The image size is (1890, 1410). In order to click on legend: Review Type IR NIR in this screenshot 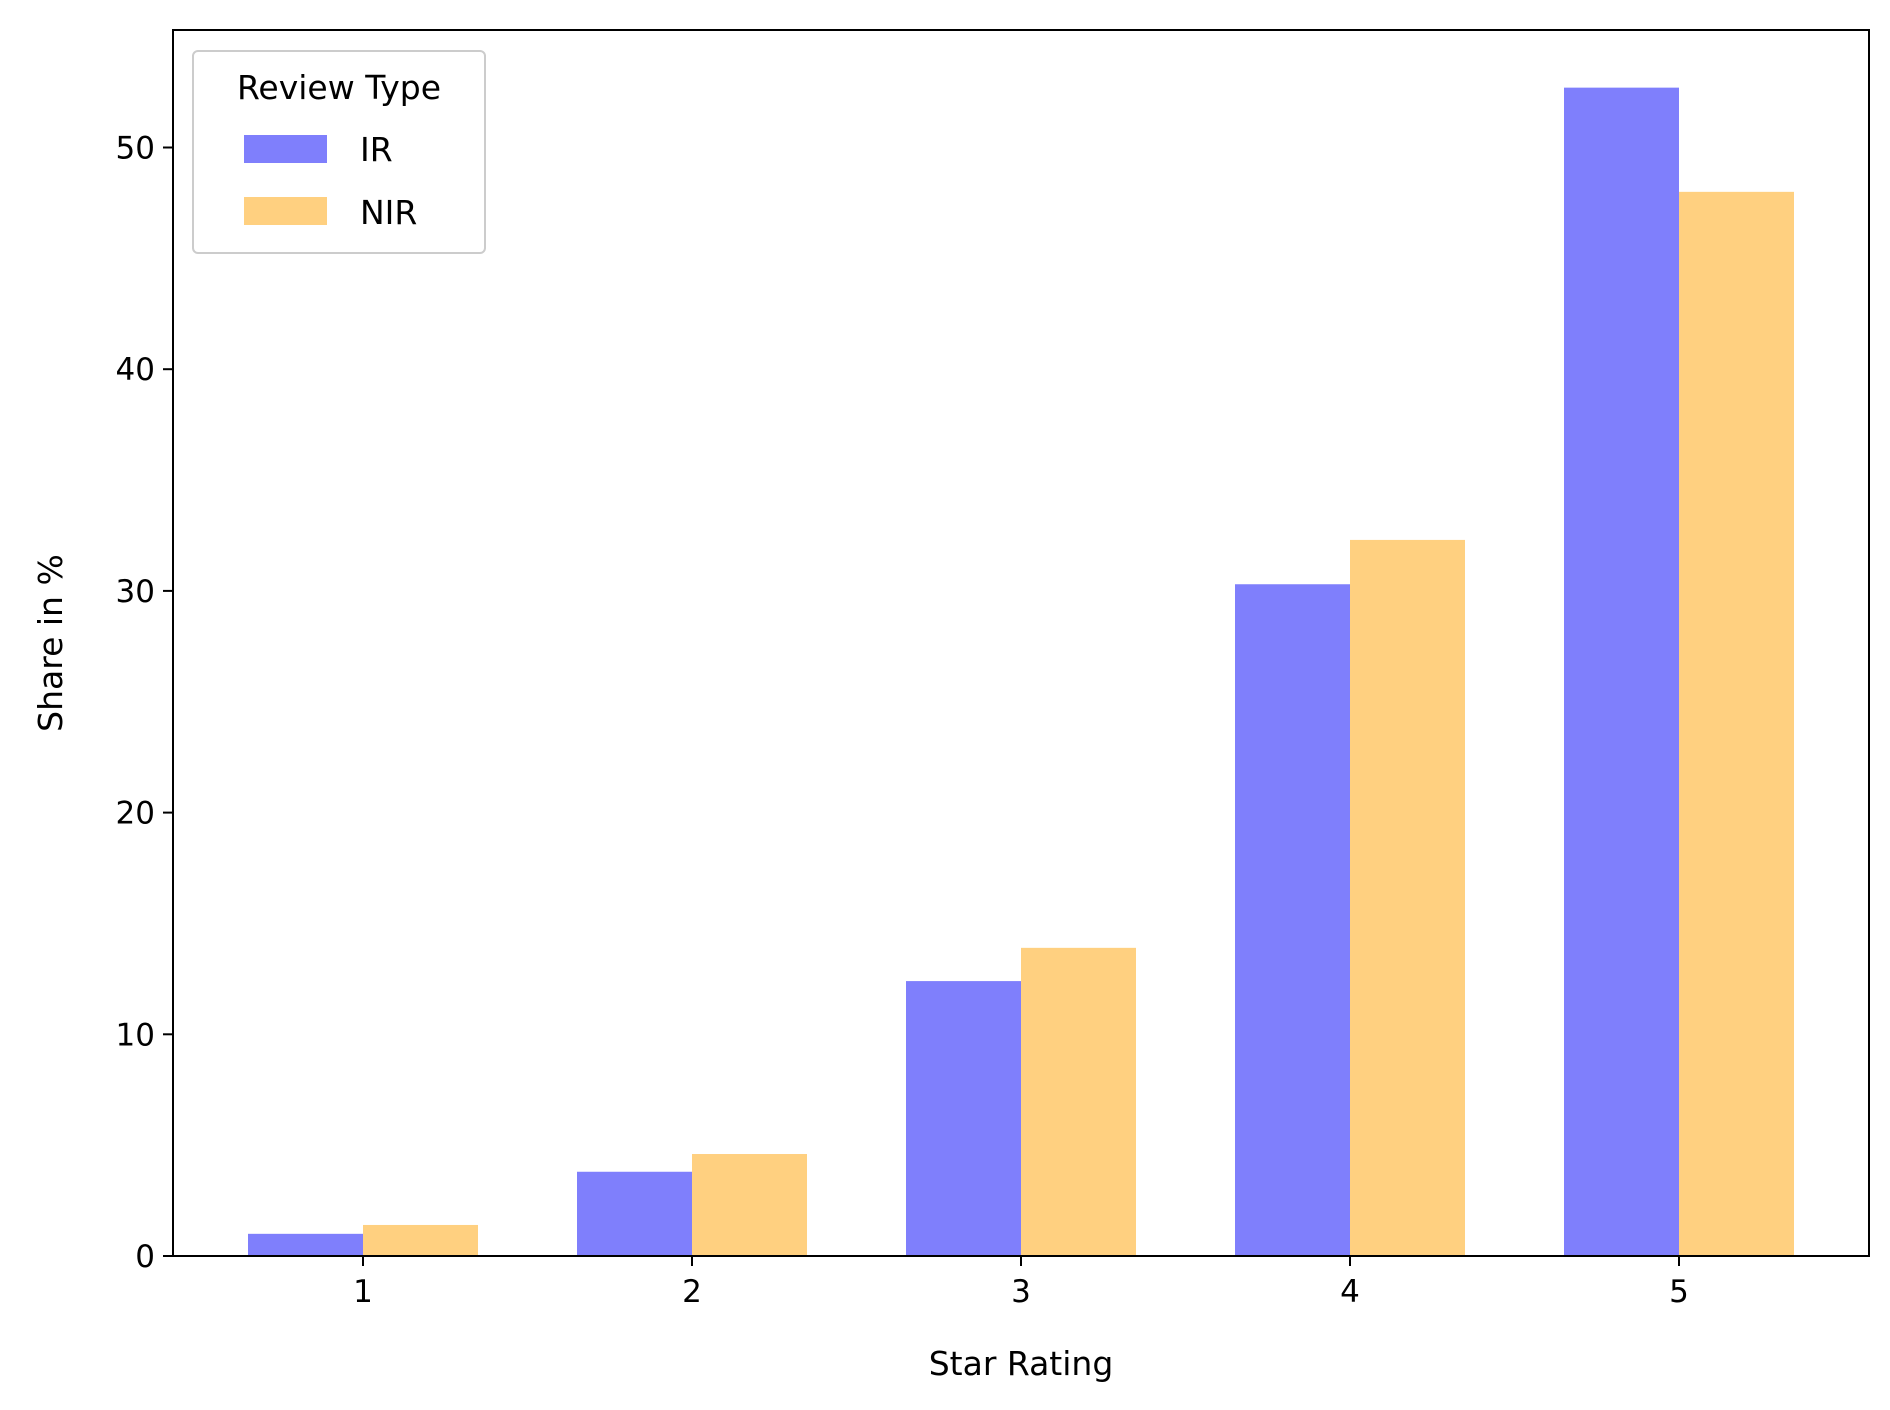, I will do `click(339, 152)`.